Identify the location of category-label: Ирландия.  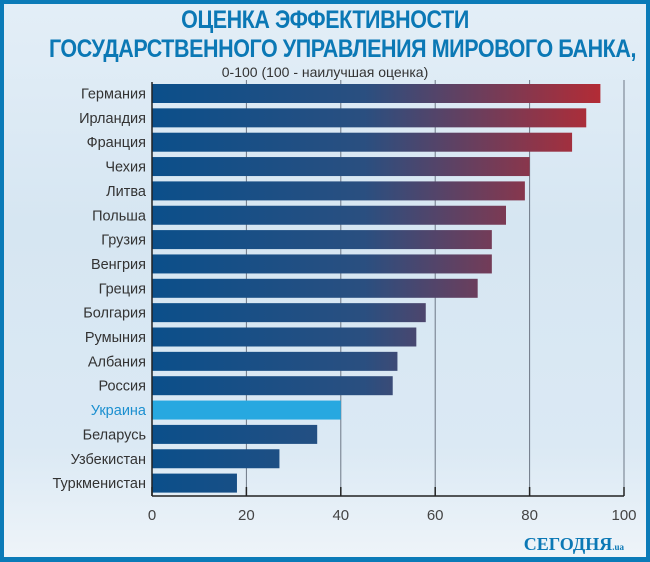
(112, 119).